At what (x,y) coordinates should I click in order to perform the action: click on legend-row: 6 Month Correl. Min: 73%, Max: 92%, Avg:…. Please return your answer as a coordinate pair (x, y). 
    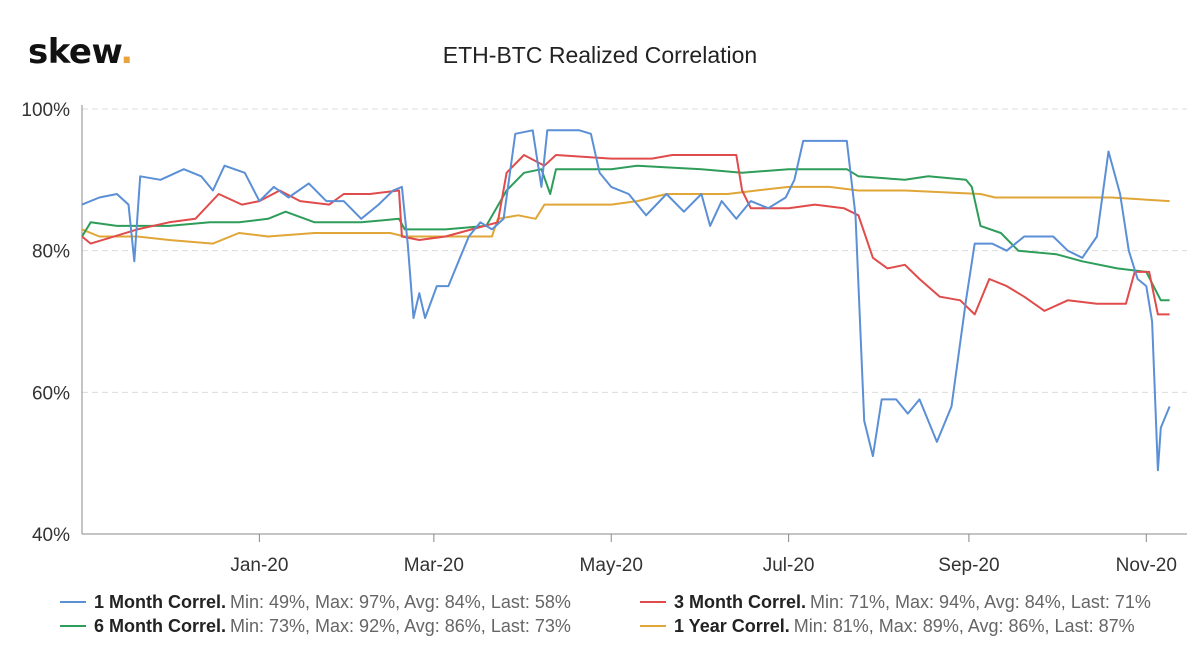
    Looking at the image, I should click on (625, 626).